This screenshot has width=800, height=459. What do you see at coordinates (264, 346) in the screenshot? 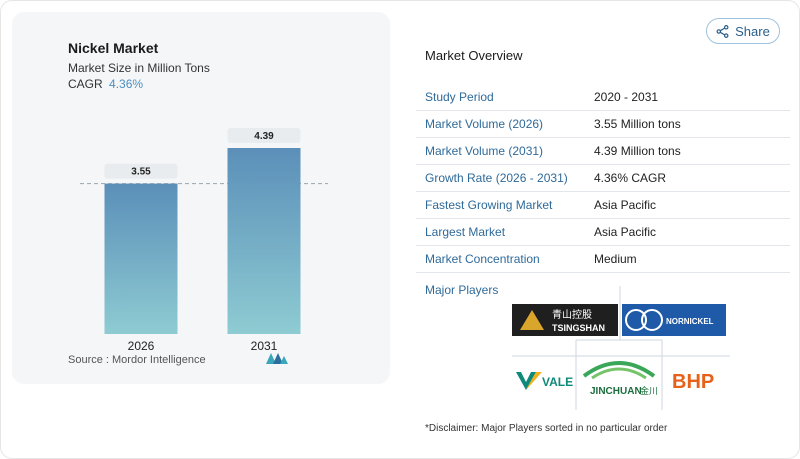
I see `x-tick-label: 2031` at bounding box center [264, 346].